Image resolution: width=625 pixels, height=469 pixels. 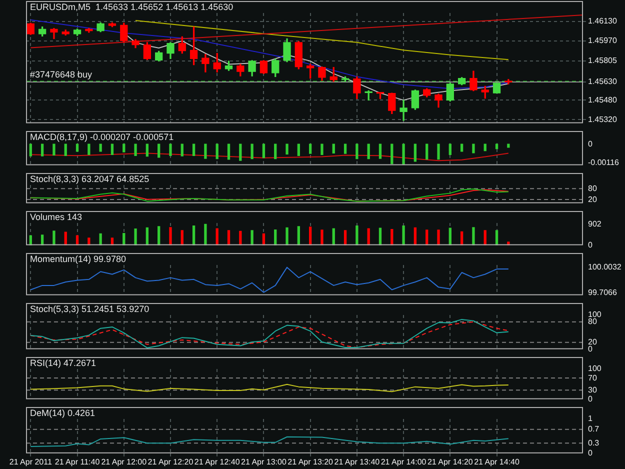 I want to click on chart-title: Stoch(5,3,3) 51.2451 53.9270, so click(x=90, y=309).